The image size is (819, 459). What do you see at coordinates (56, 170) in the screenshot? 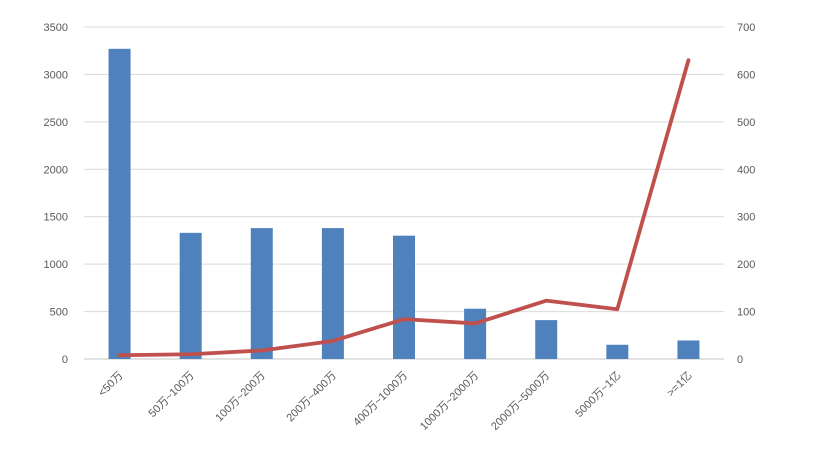
I see `left-axis-tick-label: 2000` at bounding box center [56, 170].